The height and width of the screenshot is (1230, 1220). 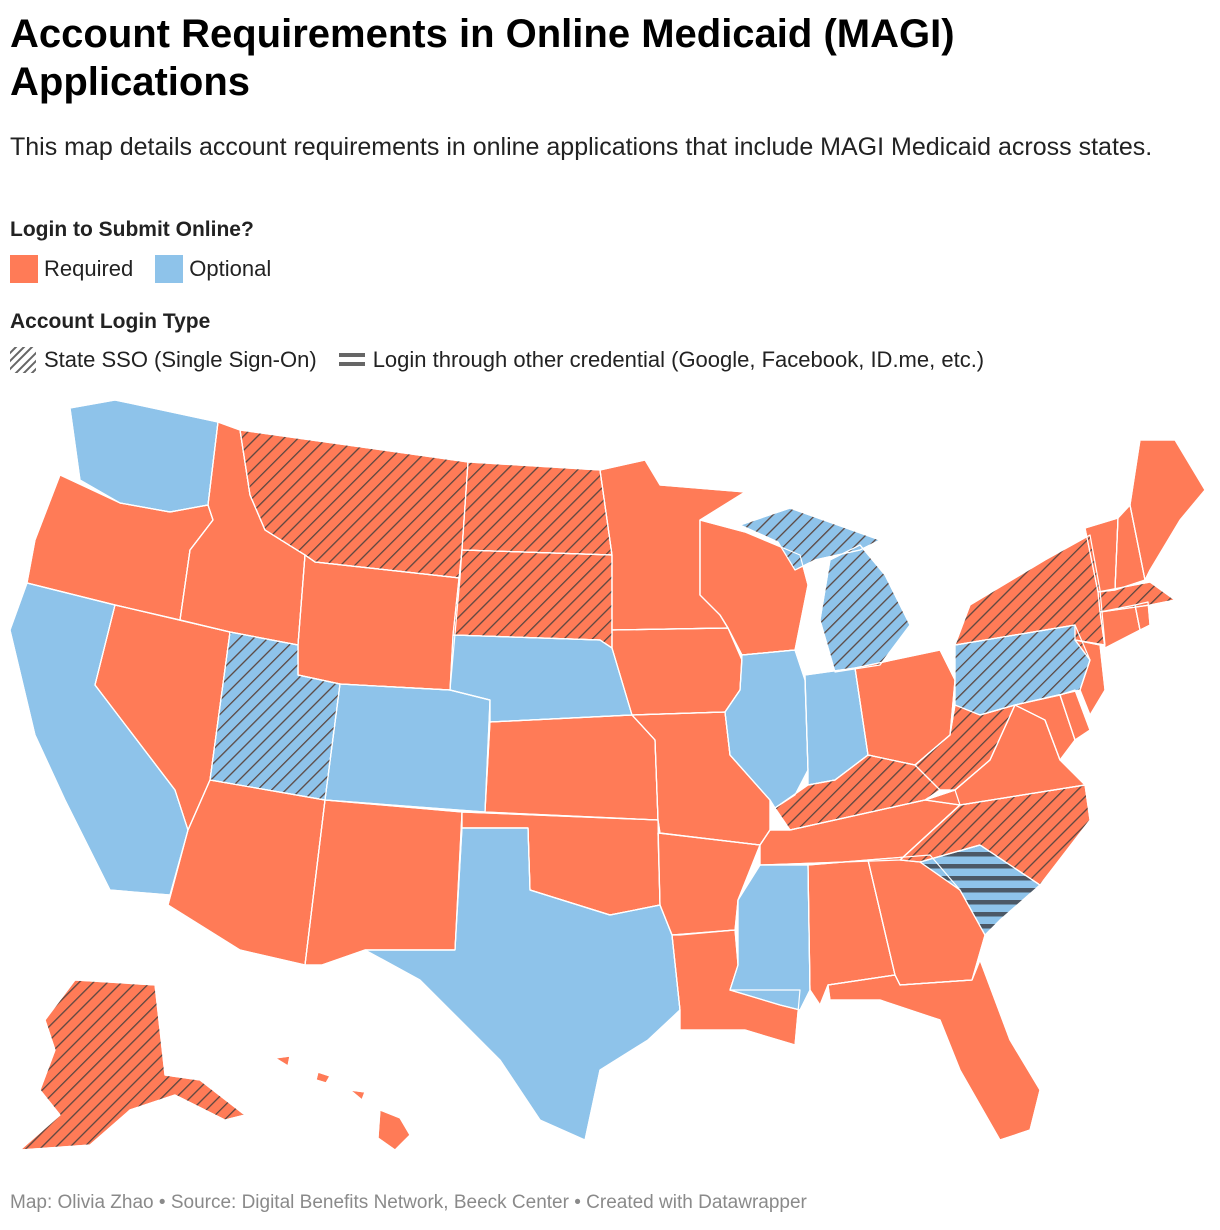 I want to click on state-ak-pattern, so click(x=132, y=1065).